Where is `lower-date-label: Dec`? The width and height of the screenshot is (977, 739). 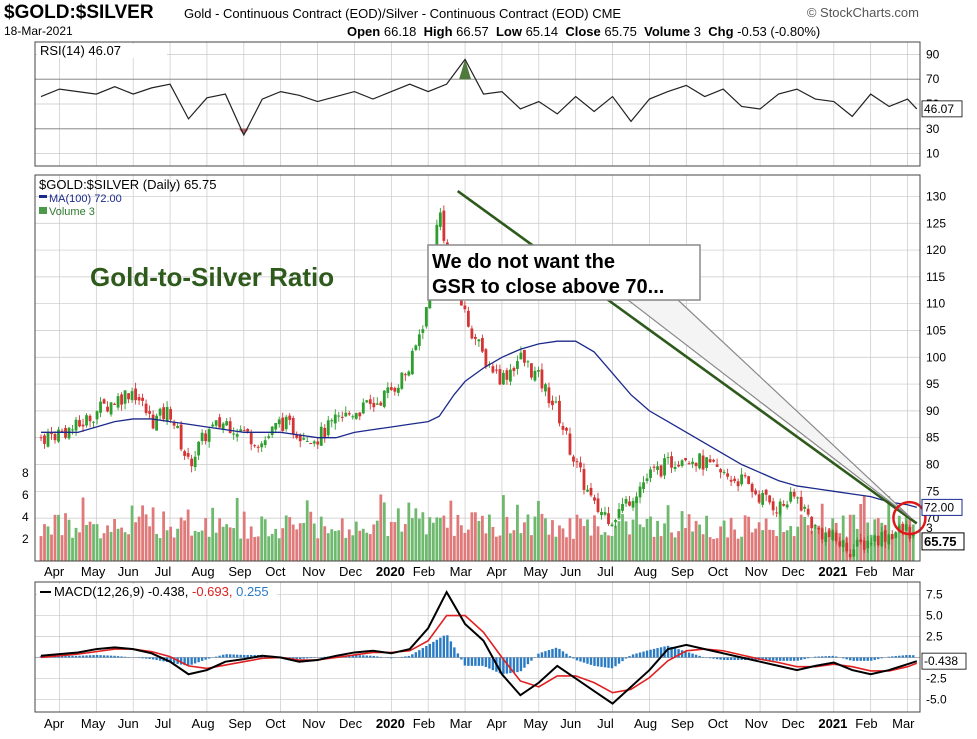
lower-date-label: Dec is located at coordinates (794, 723).